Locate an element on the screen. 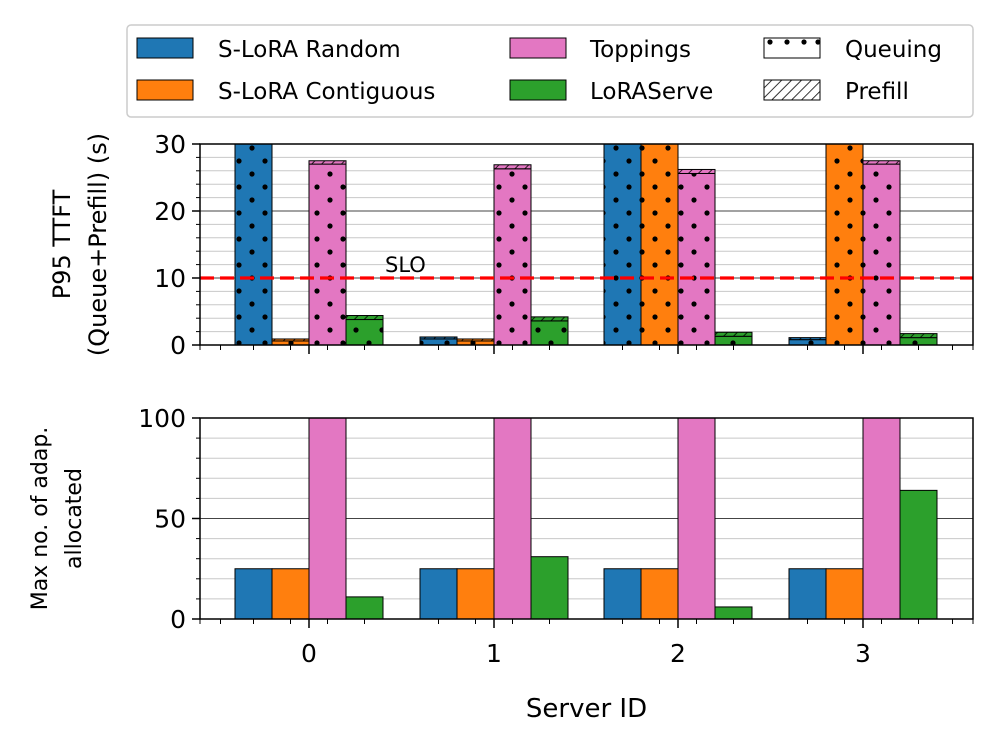 This screenshot has width=1000, height=751. legend-swatch-prefill is located at coordinates (792, 90).